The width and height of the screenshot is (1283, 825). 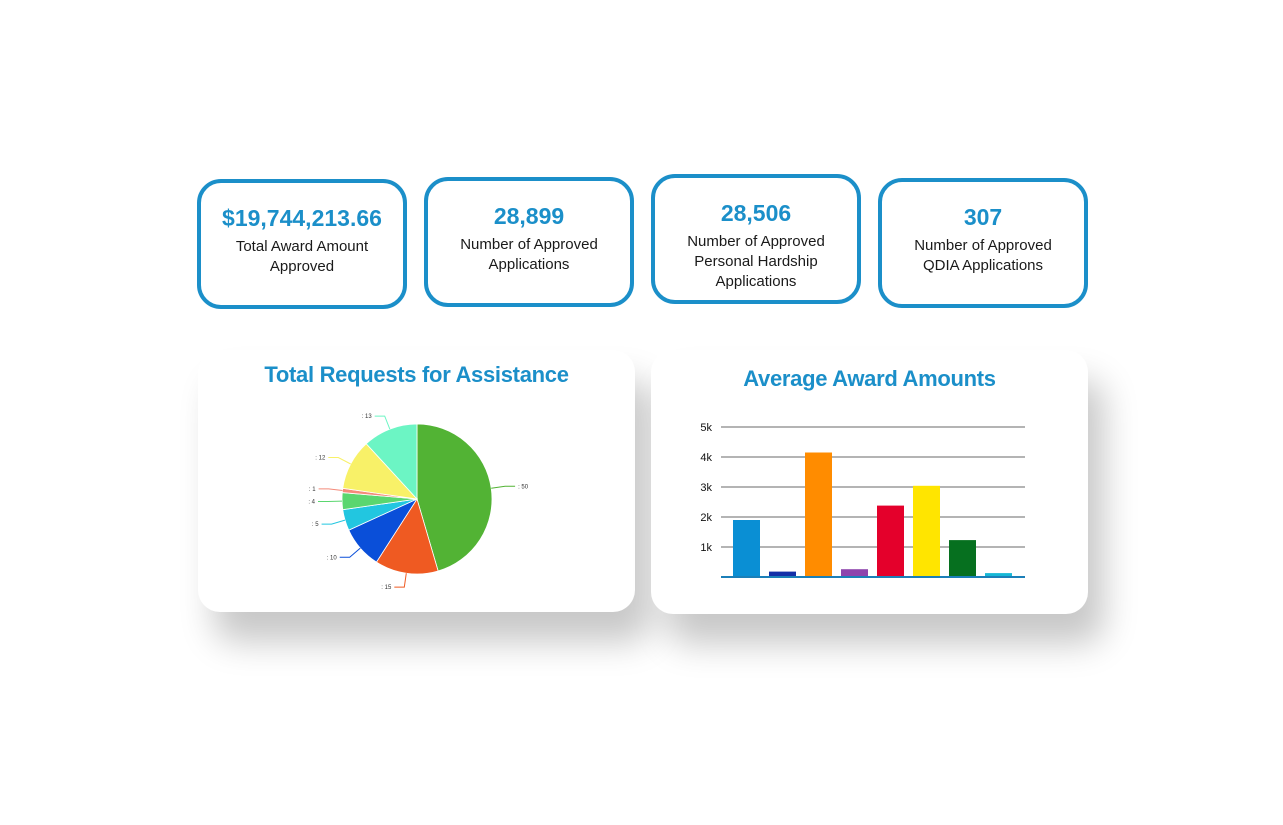 I want to click on y-tick-label: 4k, so click(x=706, y=458).